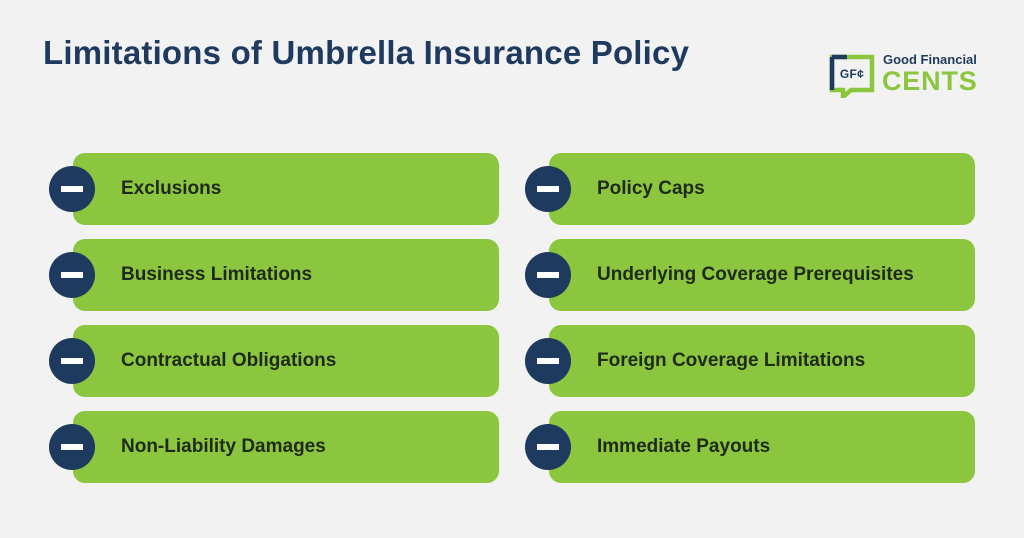  Describe the element at coordinates (684, 446) in the screenshot. I see `limitation-label: Immediate Payouts` at that location.